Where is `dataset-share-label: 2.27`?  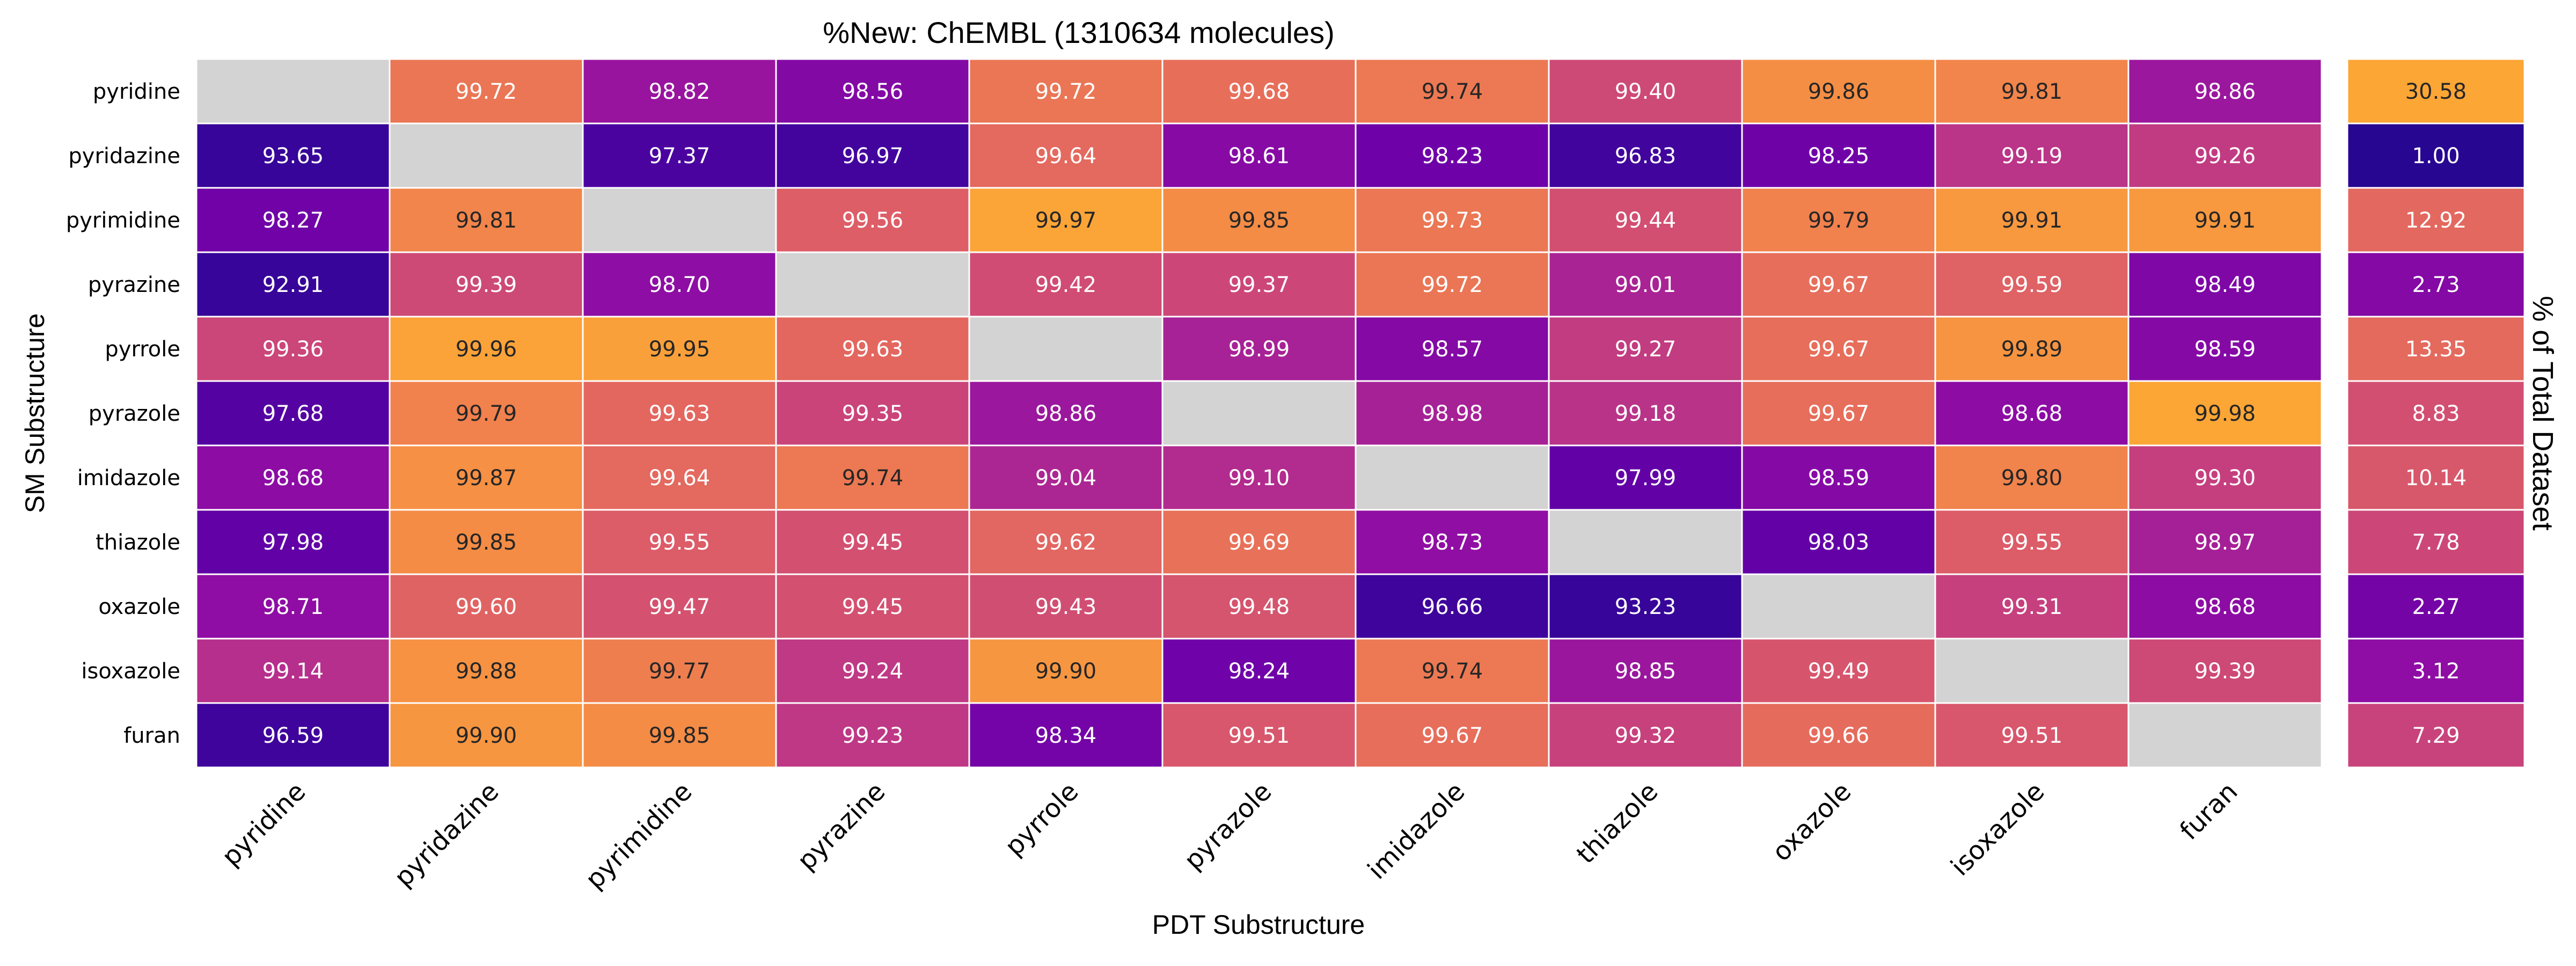 dataset-share-label: 2.27 is located at coordinates (2436, 607).